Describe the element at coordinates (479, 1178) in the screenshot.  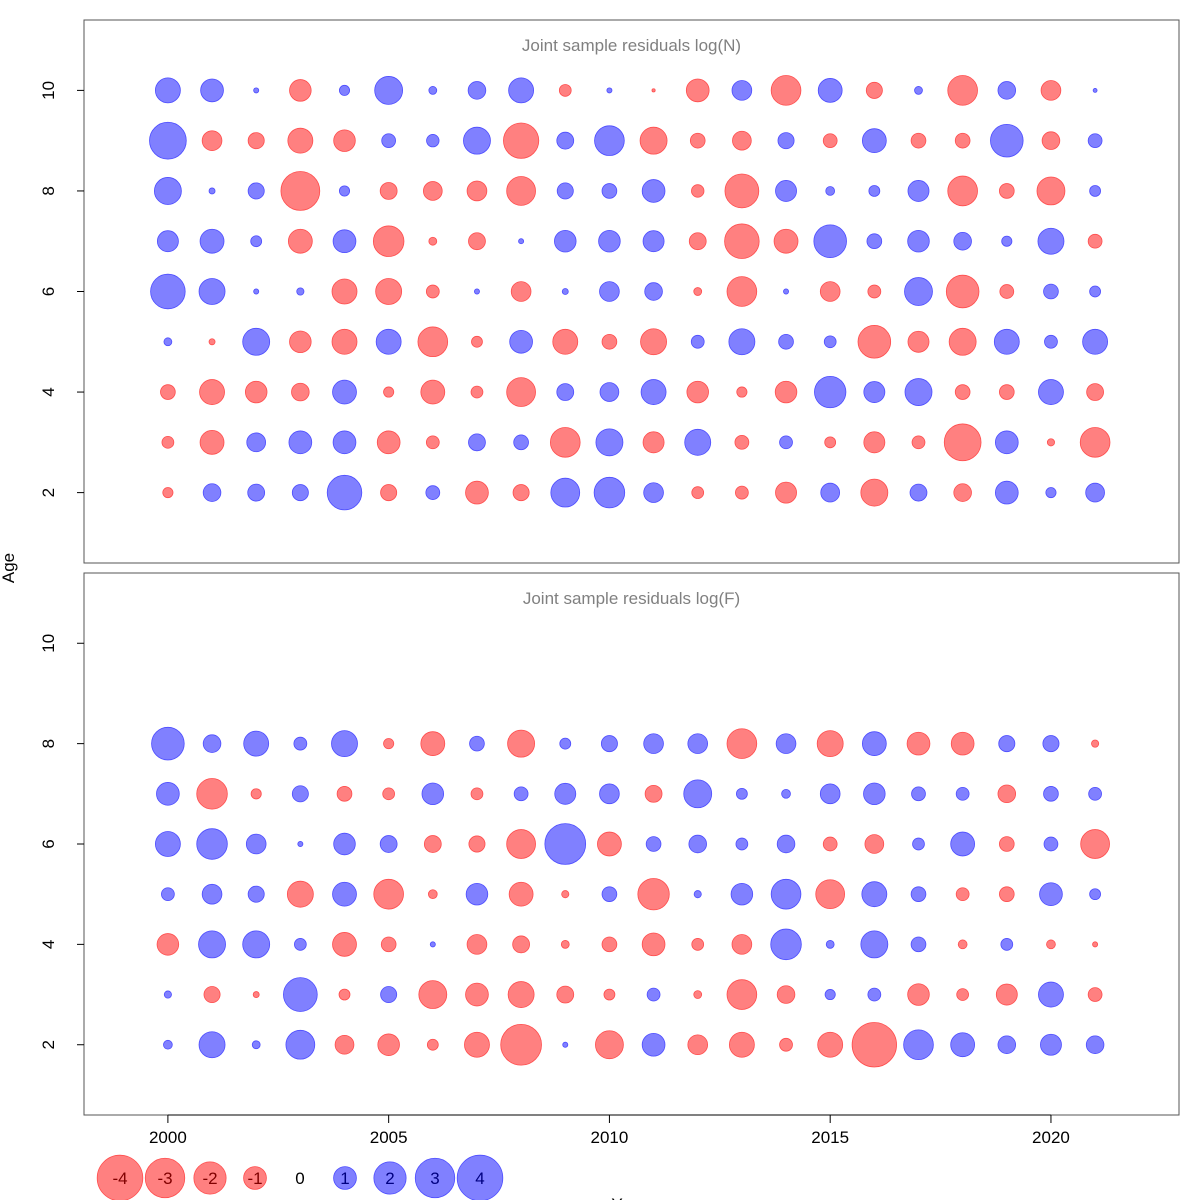
I see `legend-label: 4` at that location.